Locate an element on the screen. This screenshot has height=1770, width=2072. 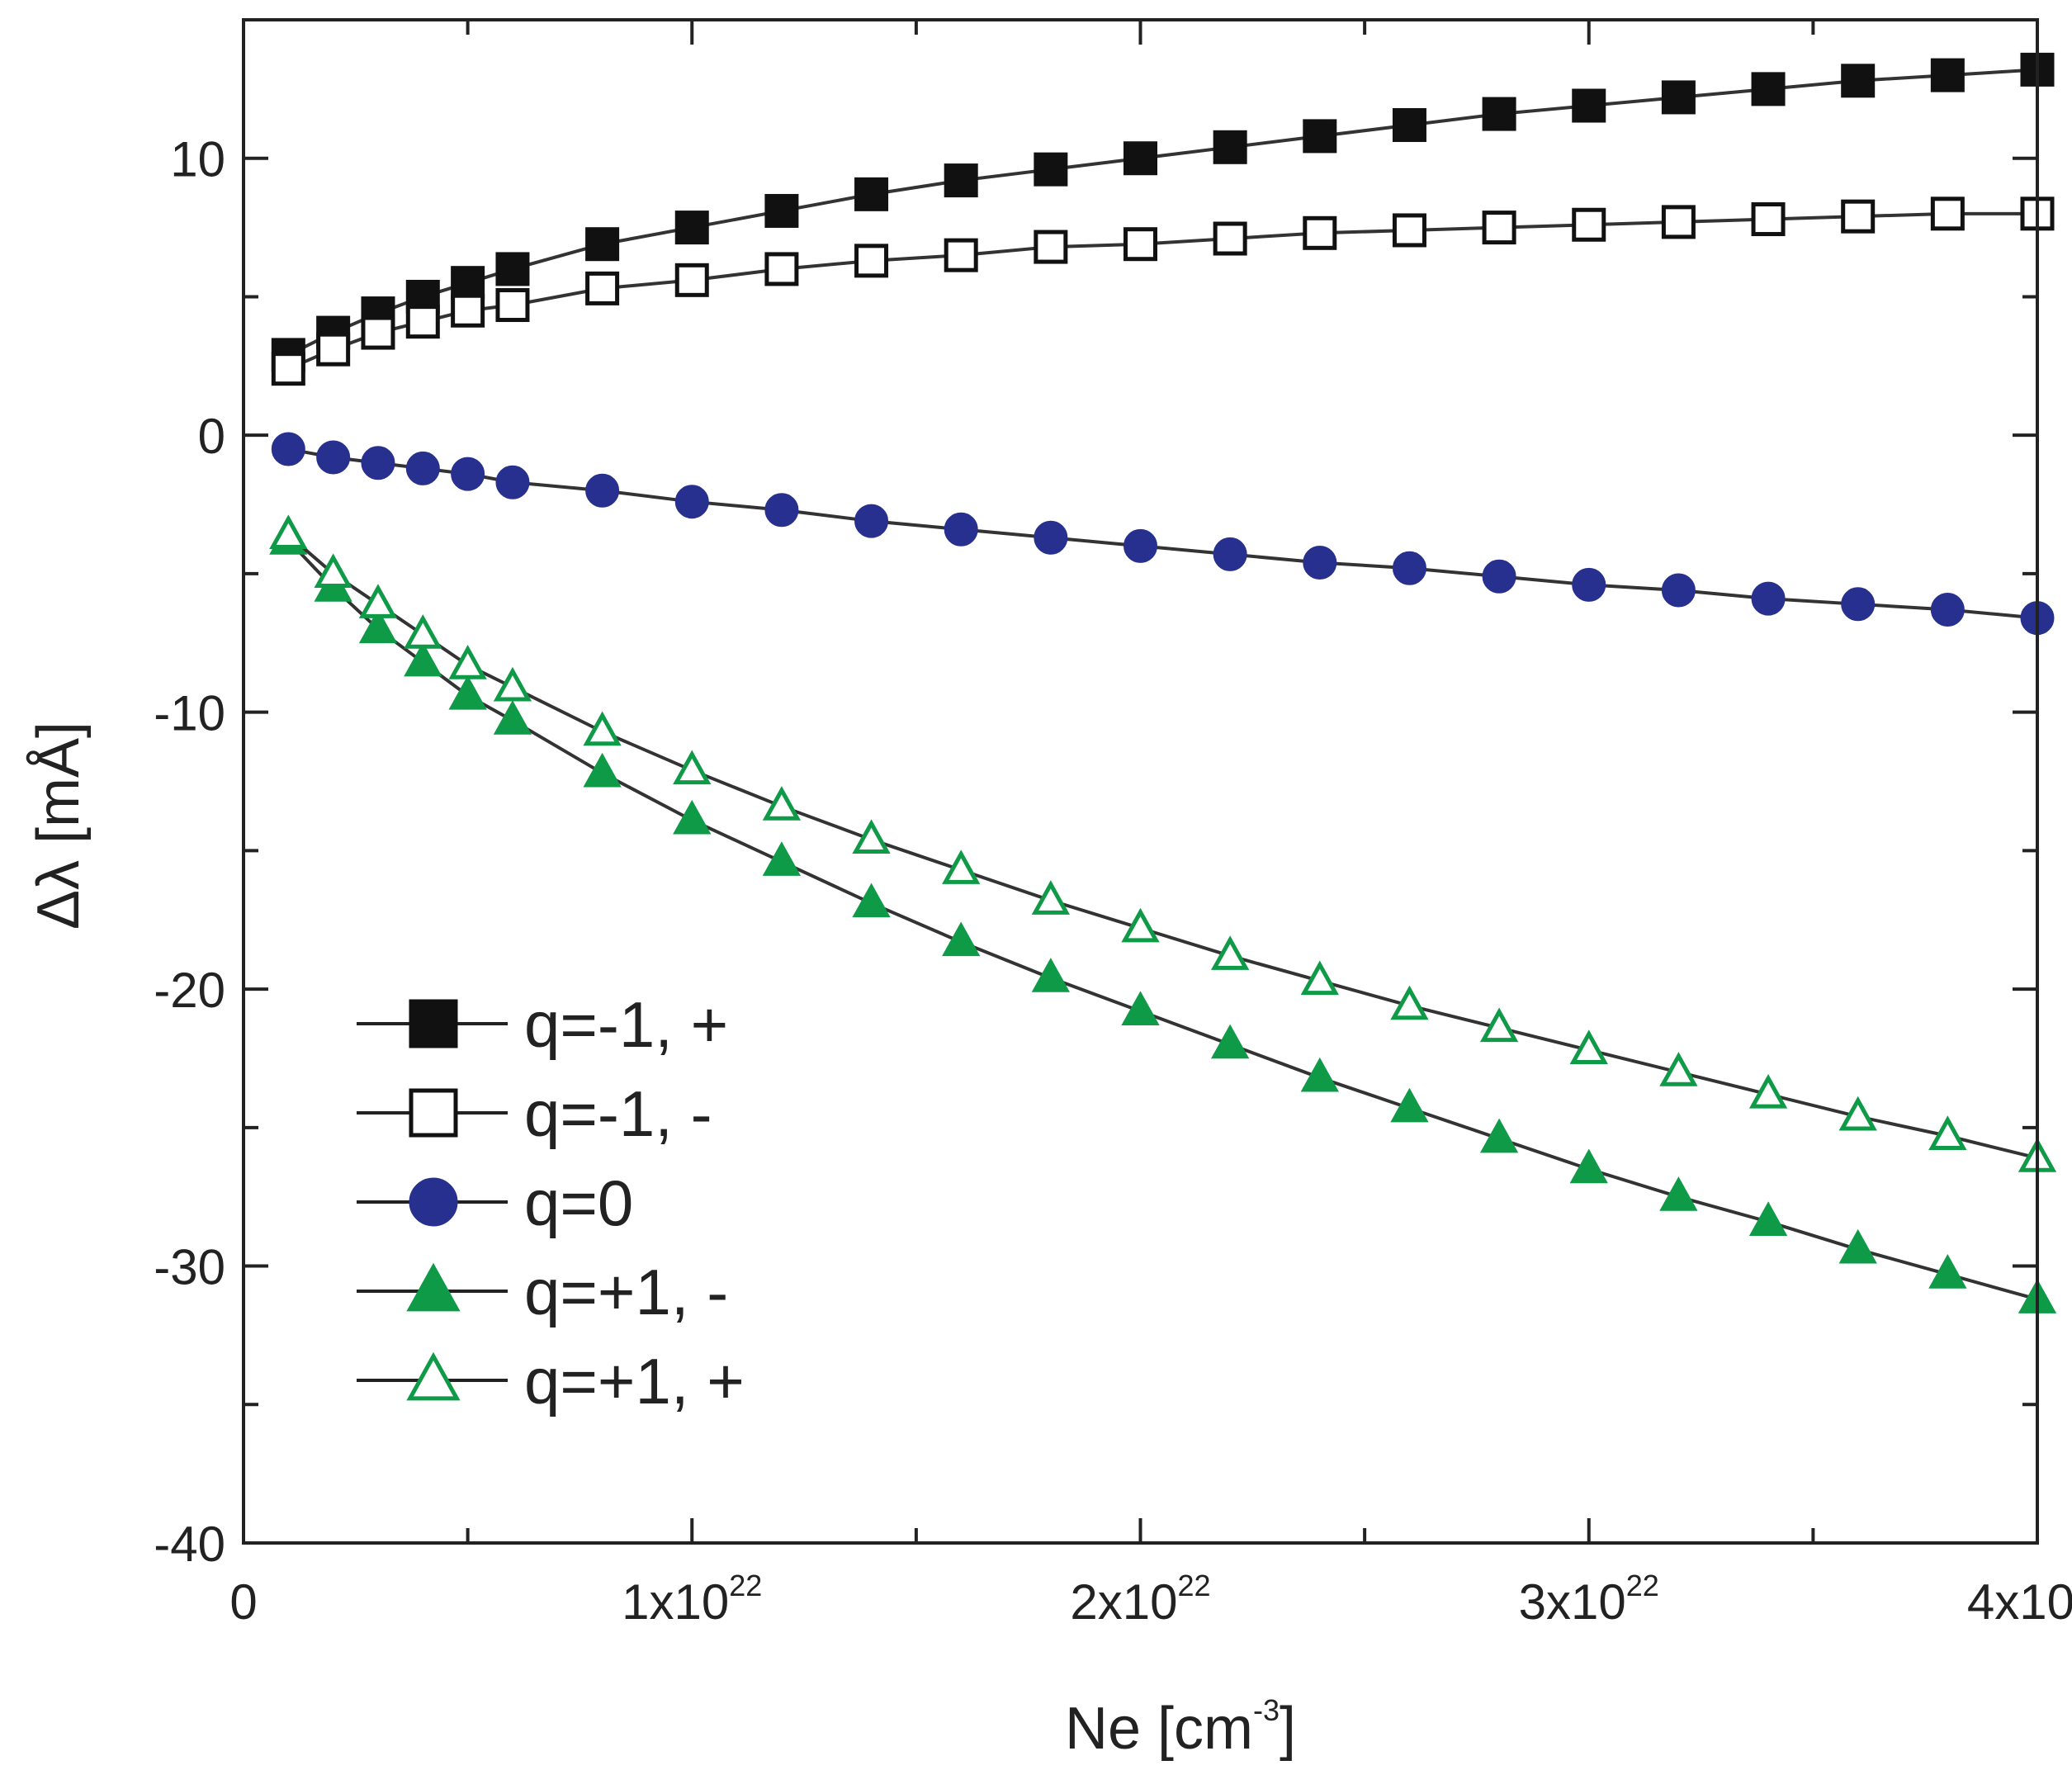
x-axis-title: Ne [cm-3] is located at coordinates (1180, 1727).